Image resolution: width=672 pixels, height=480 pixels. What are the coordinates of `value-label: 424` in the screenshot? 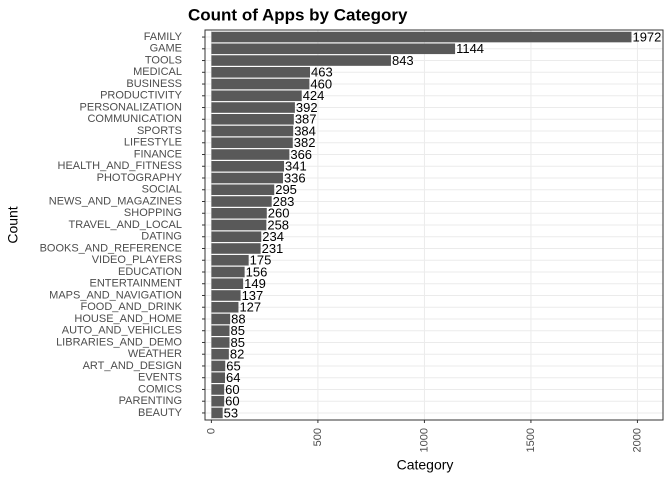 It's located at (314, 95).